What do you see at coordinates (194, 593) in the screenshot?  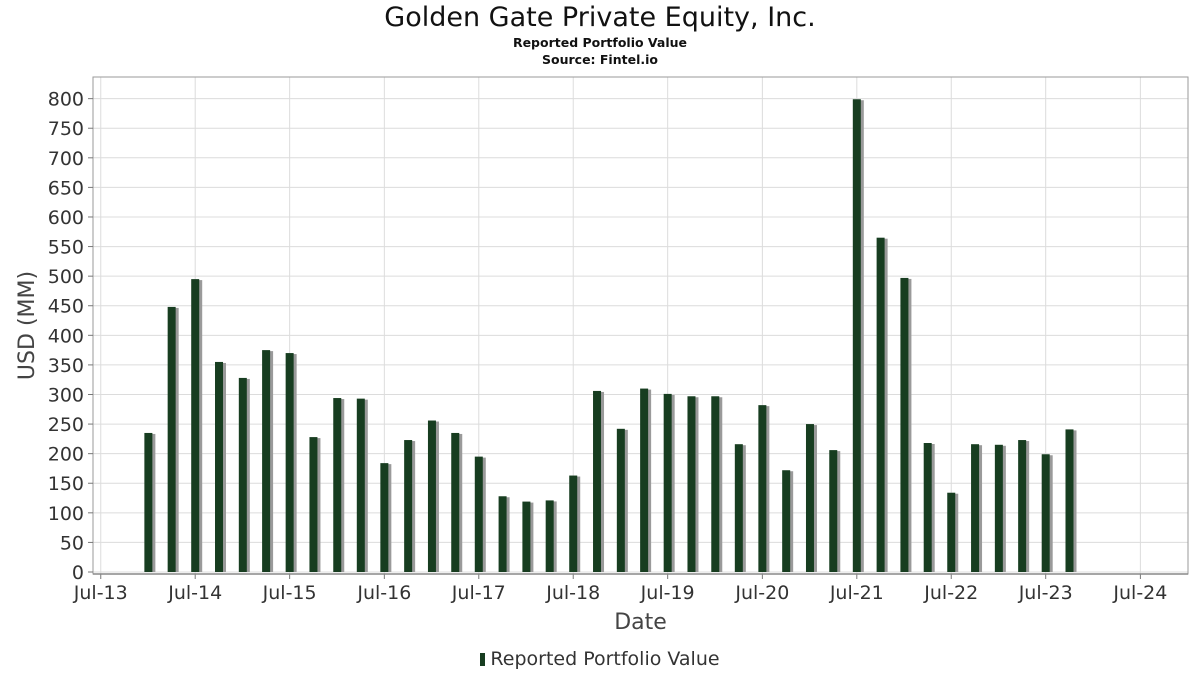 I see `x-tick-label: Jul-14` at bounding box center [194, 593].